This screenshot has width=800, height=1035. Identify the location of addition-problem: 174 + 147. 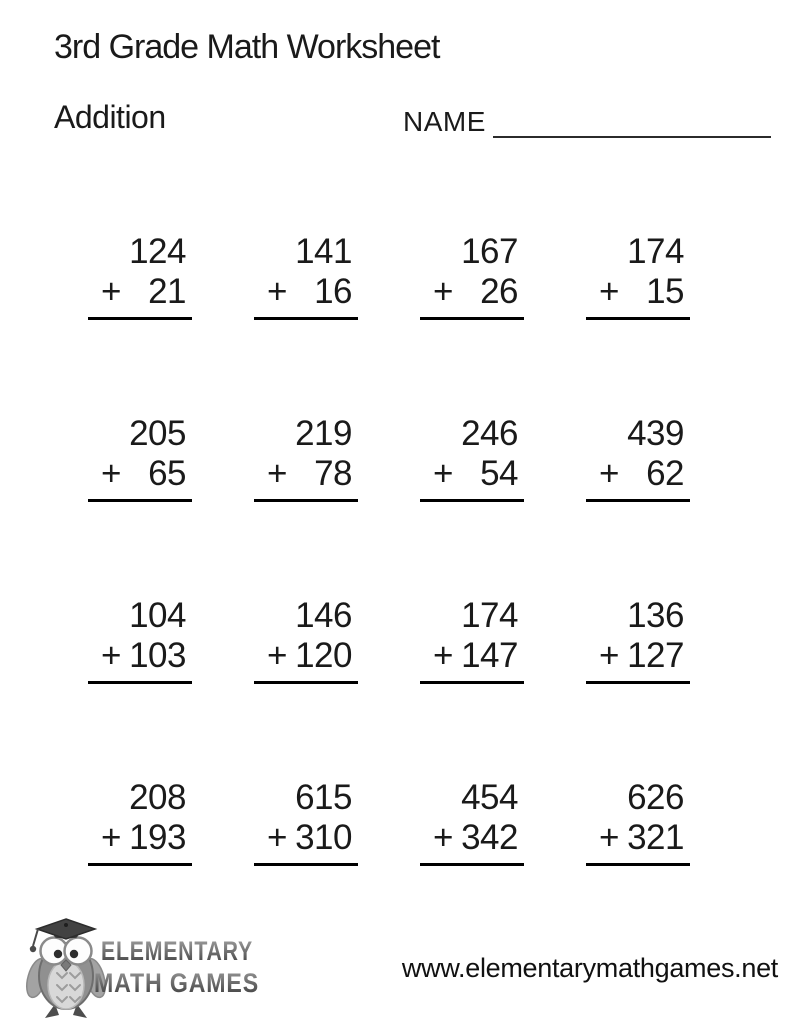
(472, 640).